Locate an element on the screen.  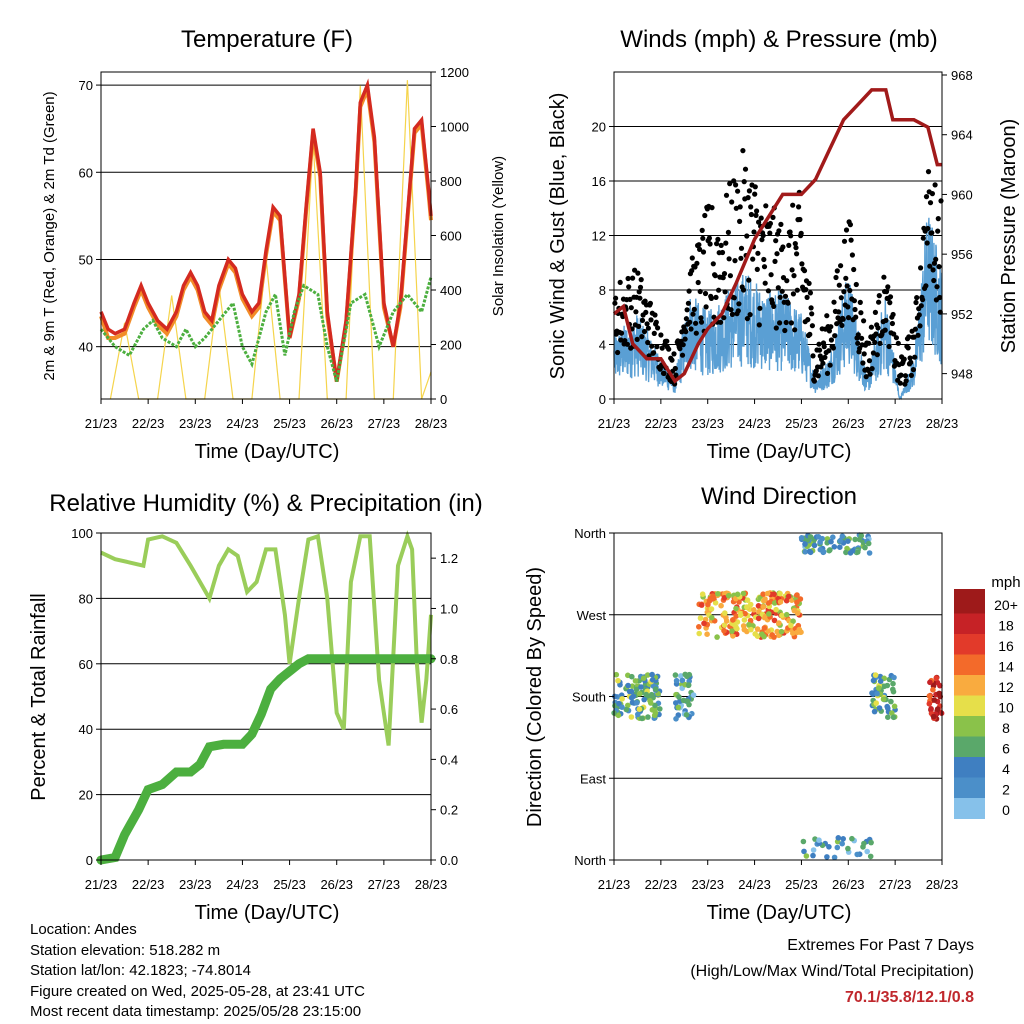
temperature-xtick-label: 23/23 is located at coordinates (195, 423).